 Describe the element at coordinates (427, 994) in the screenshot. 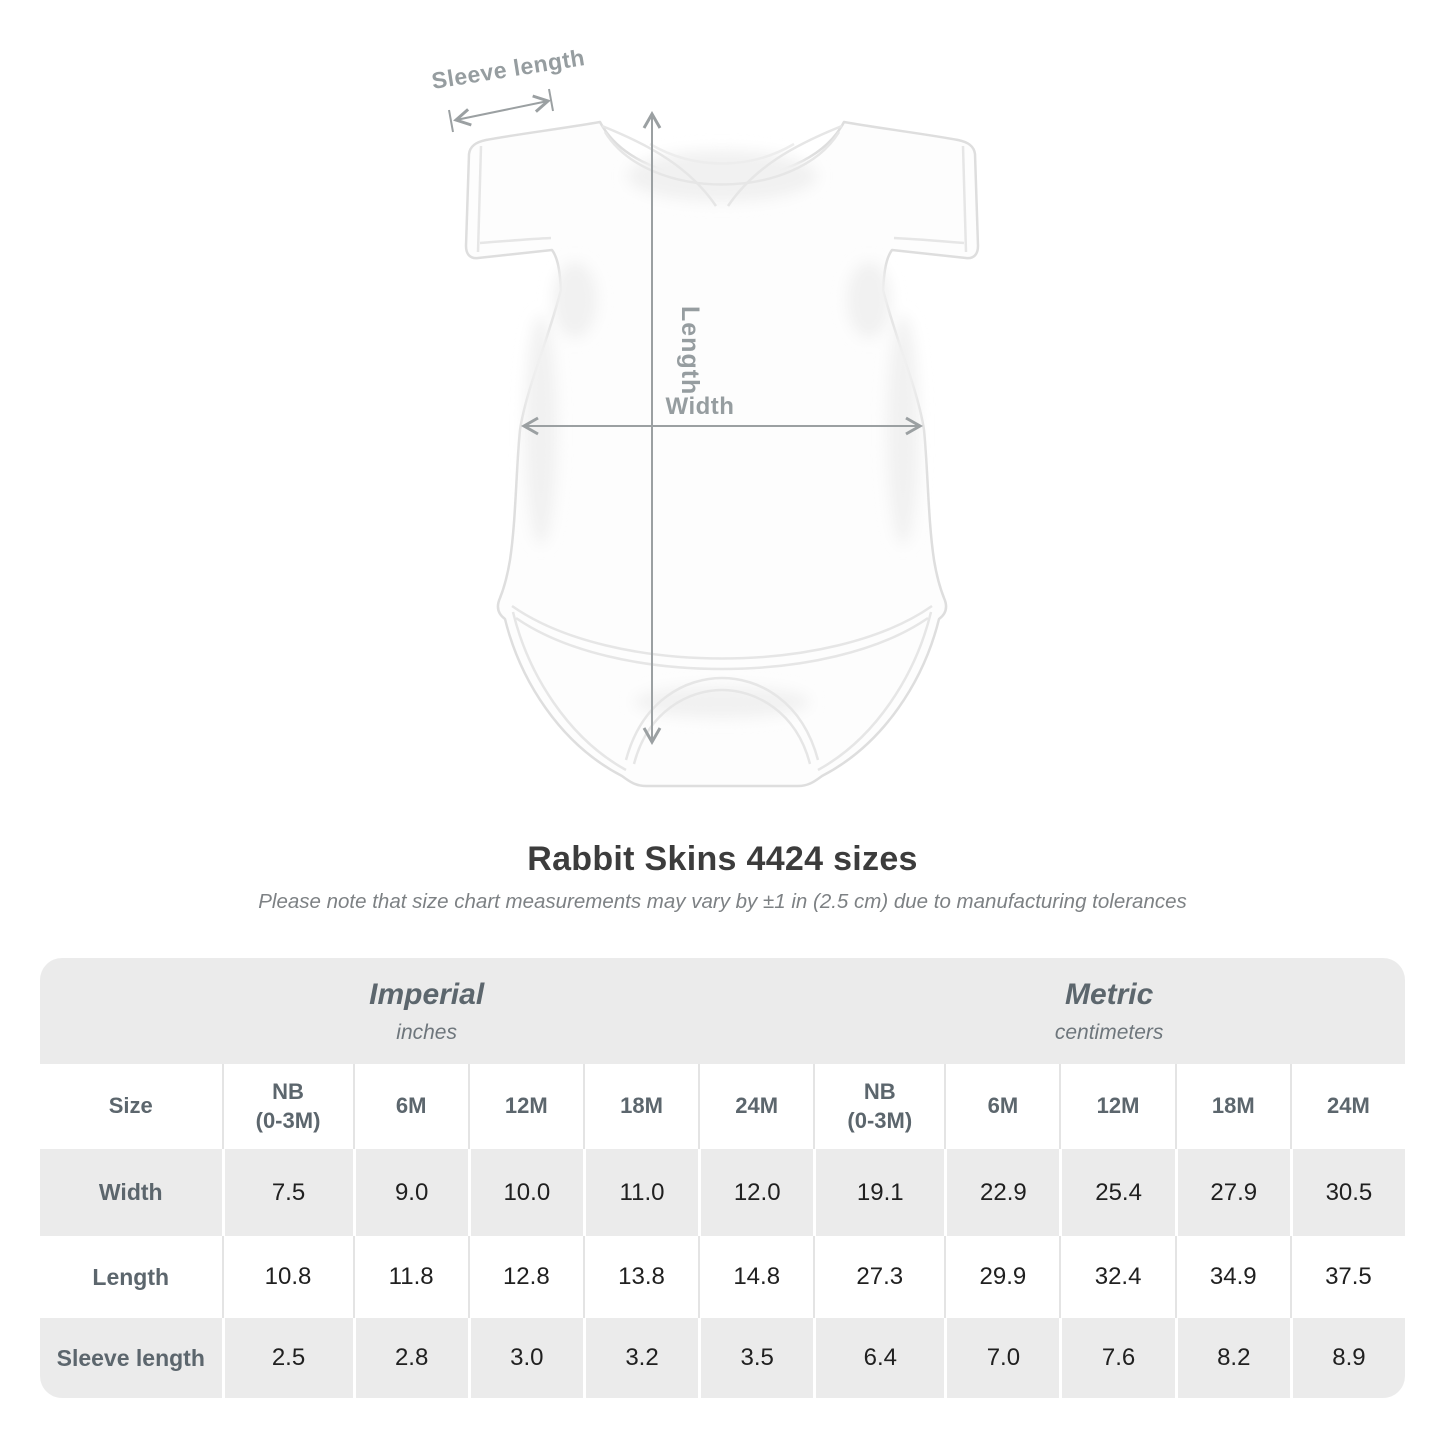

I see `imperial-label: Imperial` at that location.